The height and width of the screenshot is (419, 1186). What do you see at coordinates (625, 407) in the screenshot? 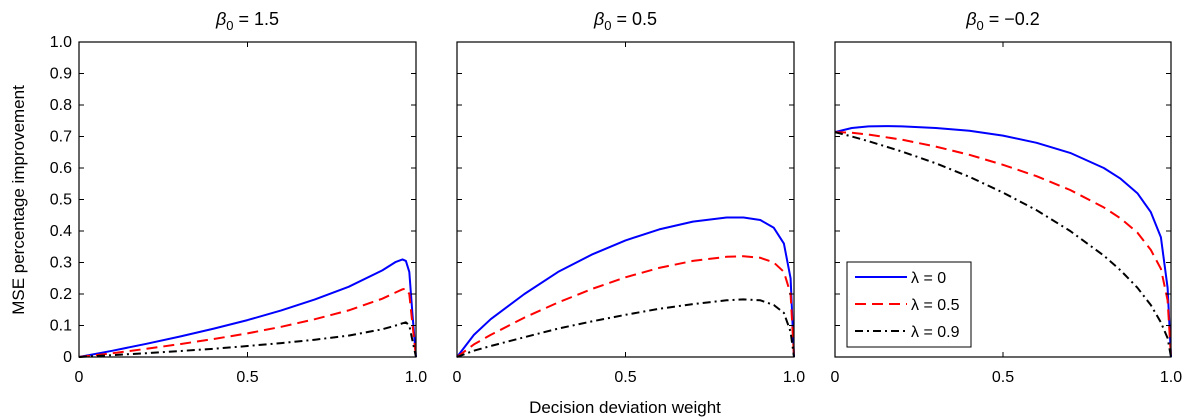
I see `x-axis-label: Decision deviation weight` at bounding box center [625, 407].